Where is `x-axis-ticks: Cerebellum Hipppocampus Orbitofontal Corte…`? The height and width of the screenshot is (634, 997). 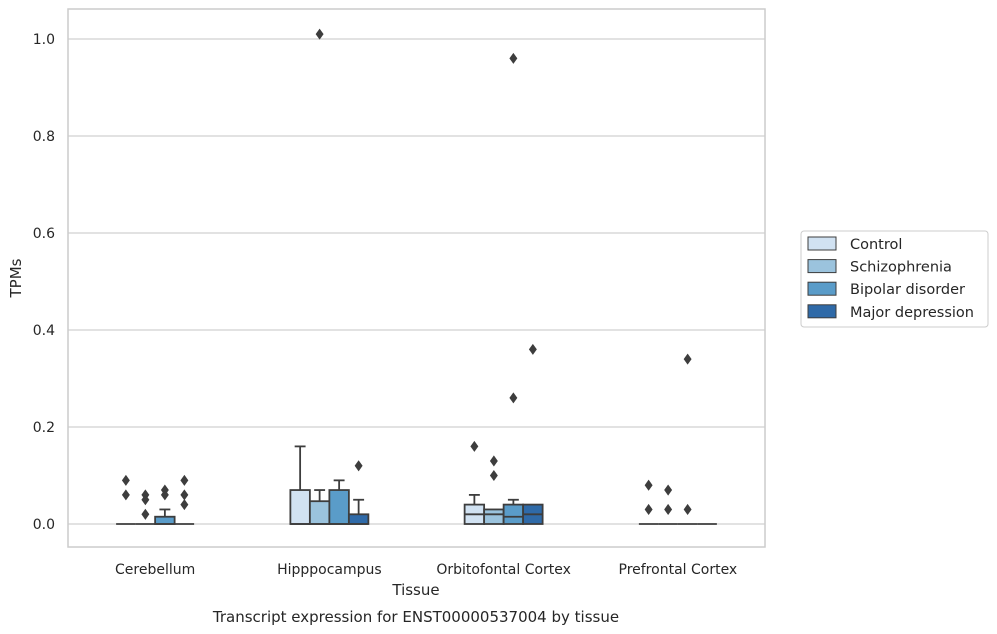
x-axis-ticks: Cerebellum Hipppocampus Orbitofontal Corte… is located at coordinates (426, 570).